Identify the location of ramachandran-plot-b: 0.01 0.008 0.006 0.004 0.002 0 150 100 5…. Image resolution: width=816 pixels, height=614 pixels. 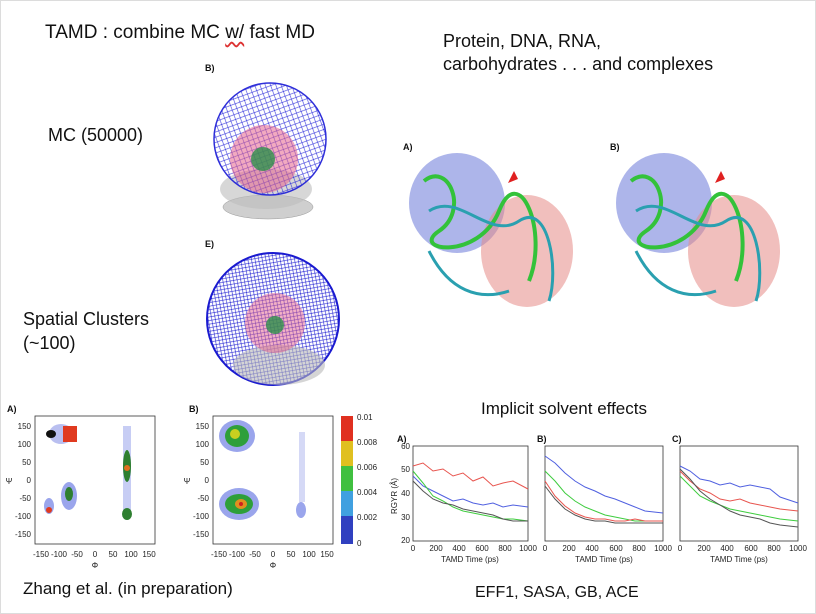
(281, 491).